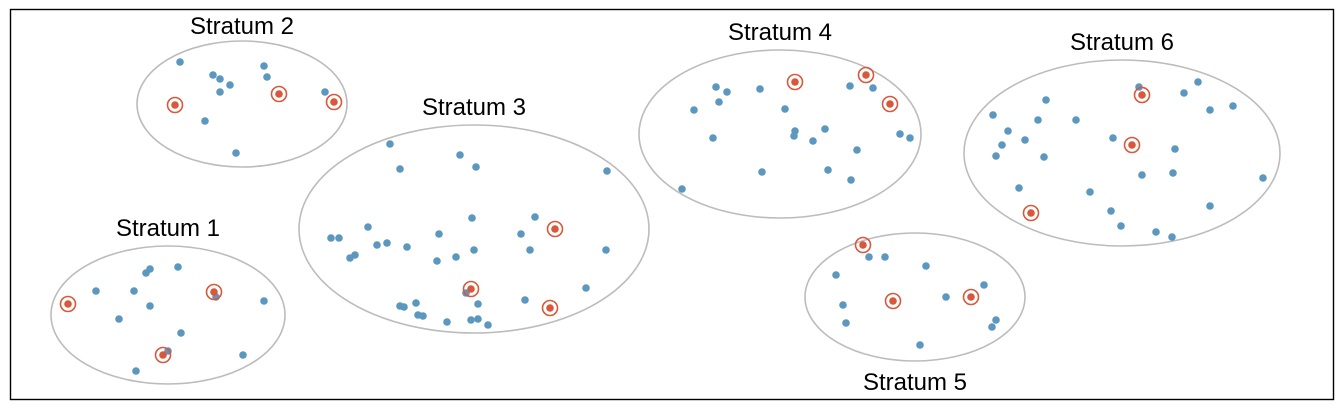  Describe the element at coordinates (915, 382) in the screenshot. I see `stratum-5-label: Stratum 5` at that location.